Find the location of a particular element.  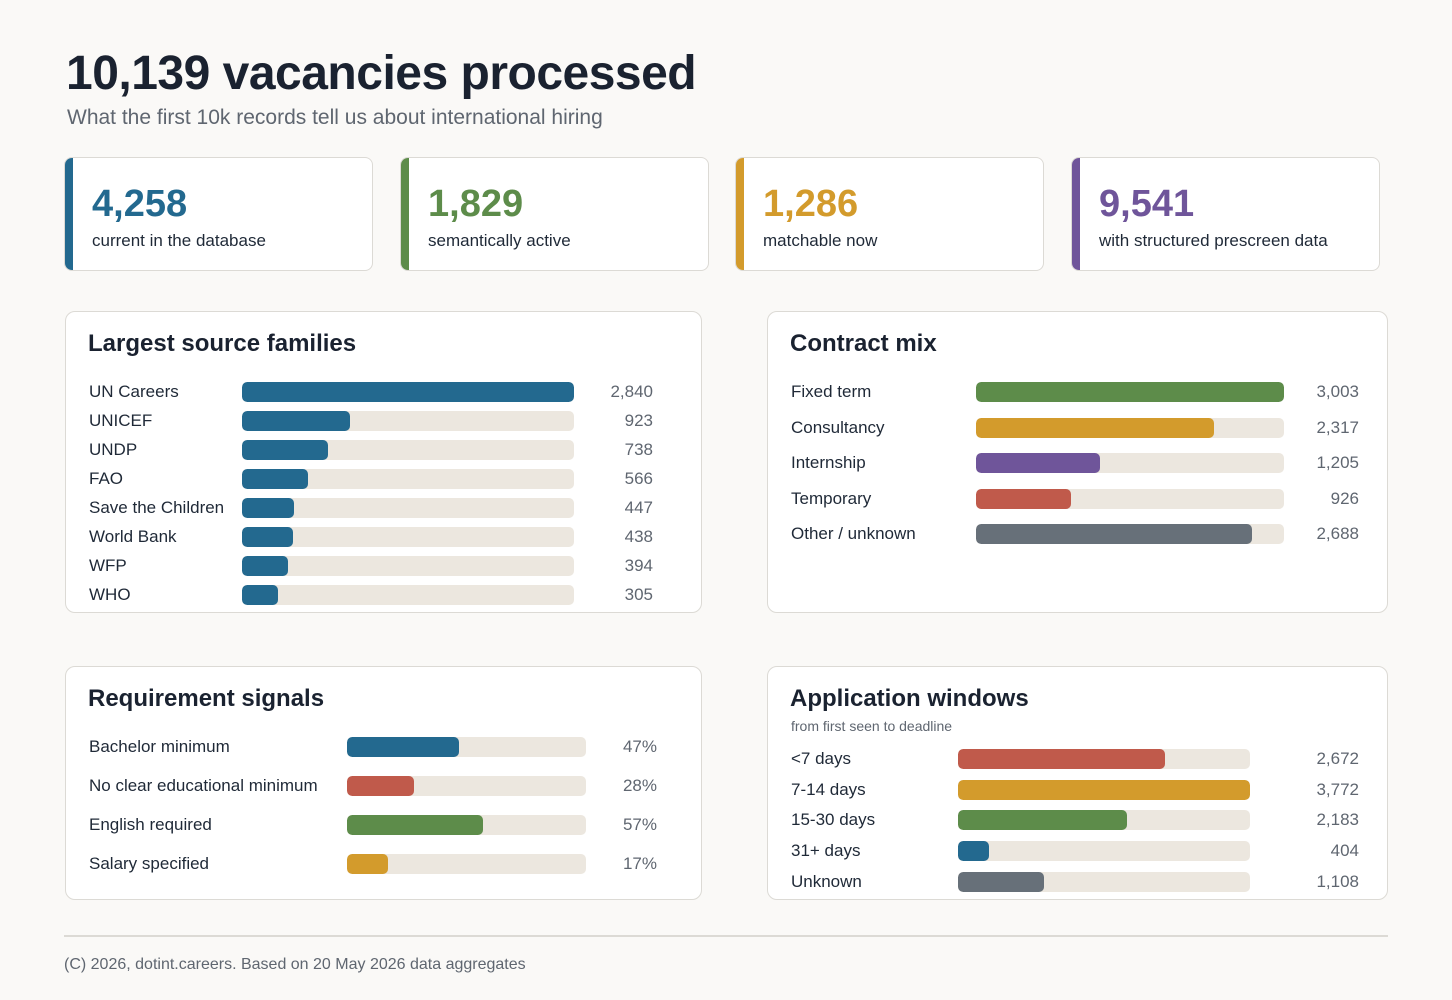

kpi-value: 1,829 is located at coordinates (476, 204).